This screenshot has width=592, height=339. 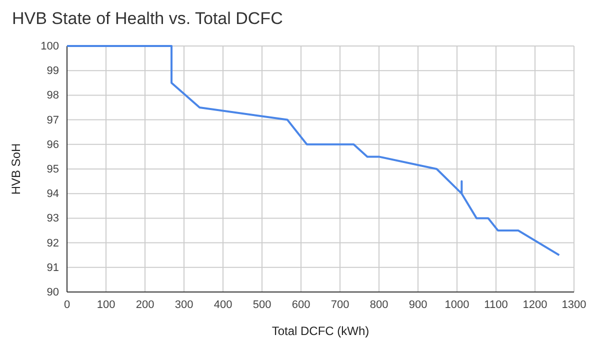 I want to click on x-tick-label: 1100, so click(x=496, y=304).